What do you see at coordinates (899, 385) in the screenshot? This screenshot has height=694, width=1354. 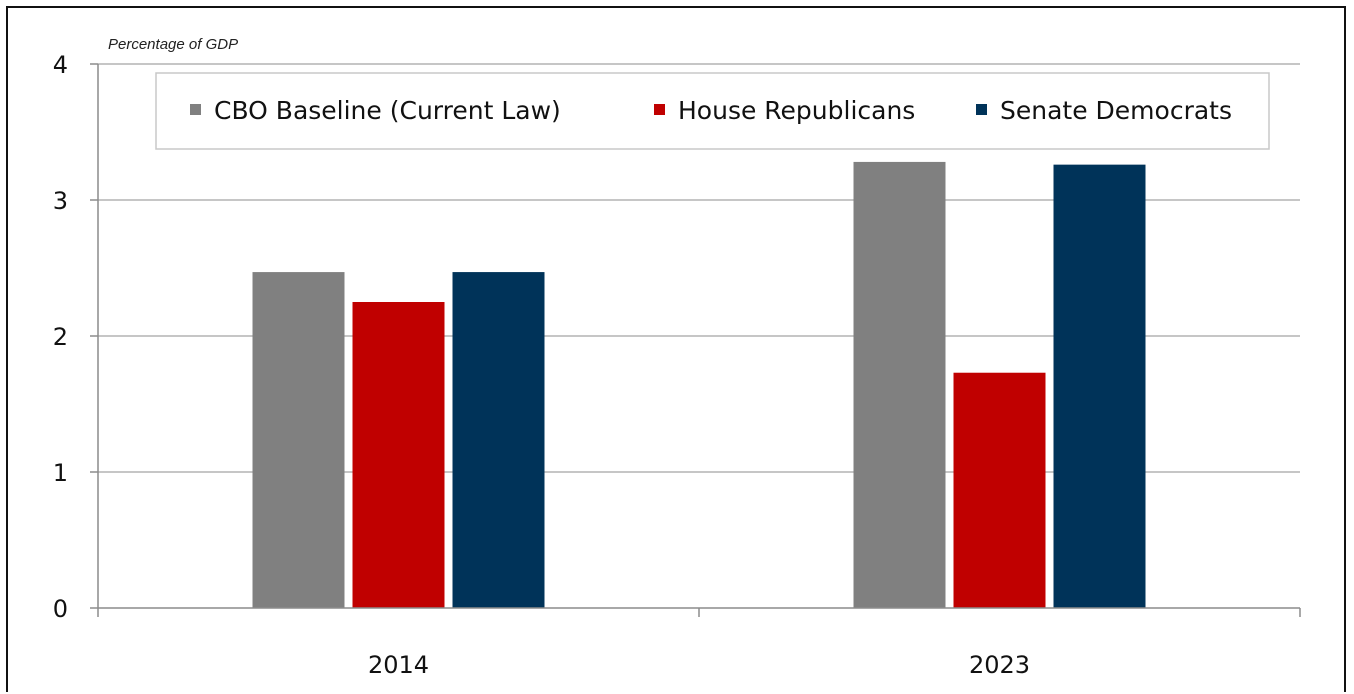 I see `bar-cbo-baseline-current-law-2023` at bounding box center [899, 385].